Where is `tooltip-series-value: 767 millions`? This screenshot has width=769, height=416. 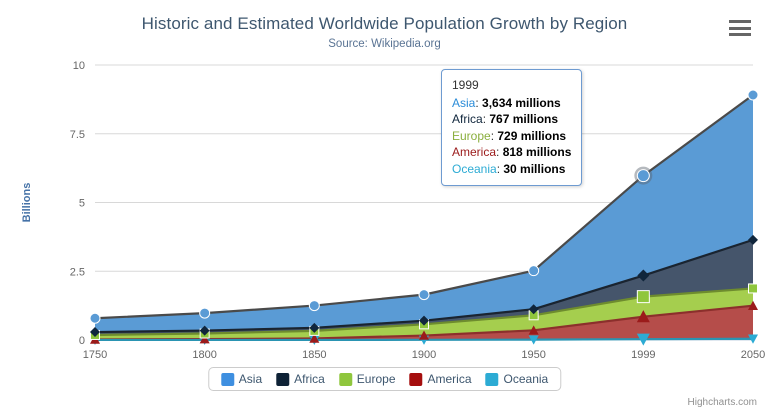 tooltip-series-value: 767 millions is located at coordinates (524, 119).